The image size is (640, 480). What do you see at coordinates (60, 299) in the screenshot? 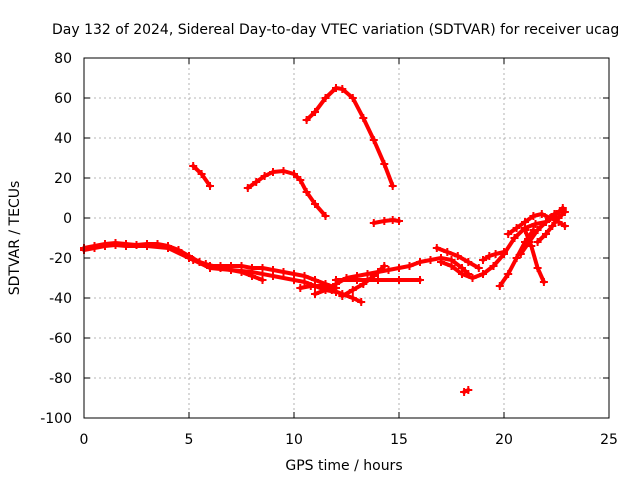
I see `y-tick-label: -40` at bounding box center [60, 299].